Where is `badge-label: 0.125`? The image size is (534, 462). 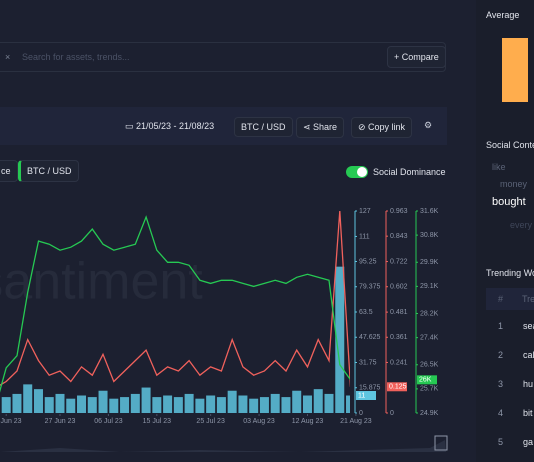
badge-label: 0.125 is located at coordinates (398, 387).